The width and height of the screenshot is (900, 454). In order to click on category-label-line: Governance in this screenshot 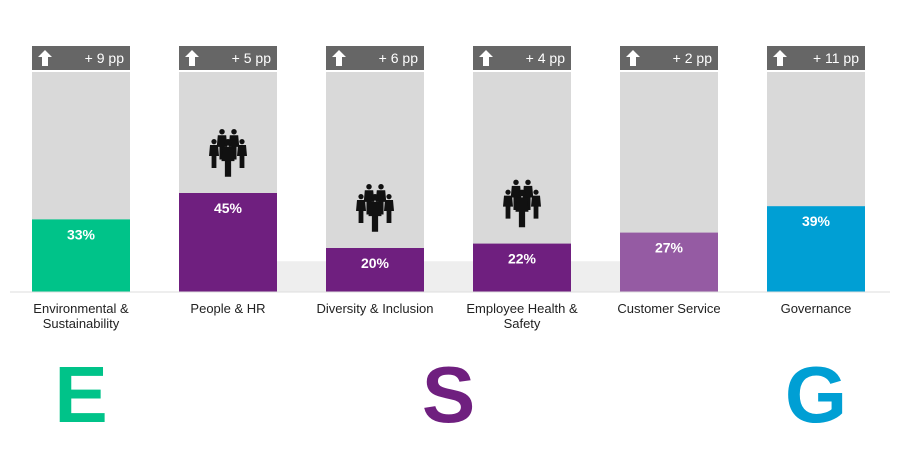, I will do `click(816, 308)`.